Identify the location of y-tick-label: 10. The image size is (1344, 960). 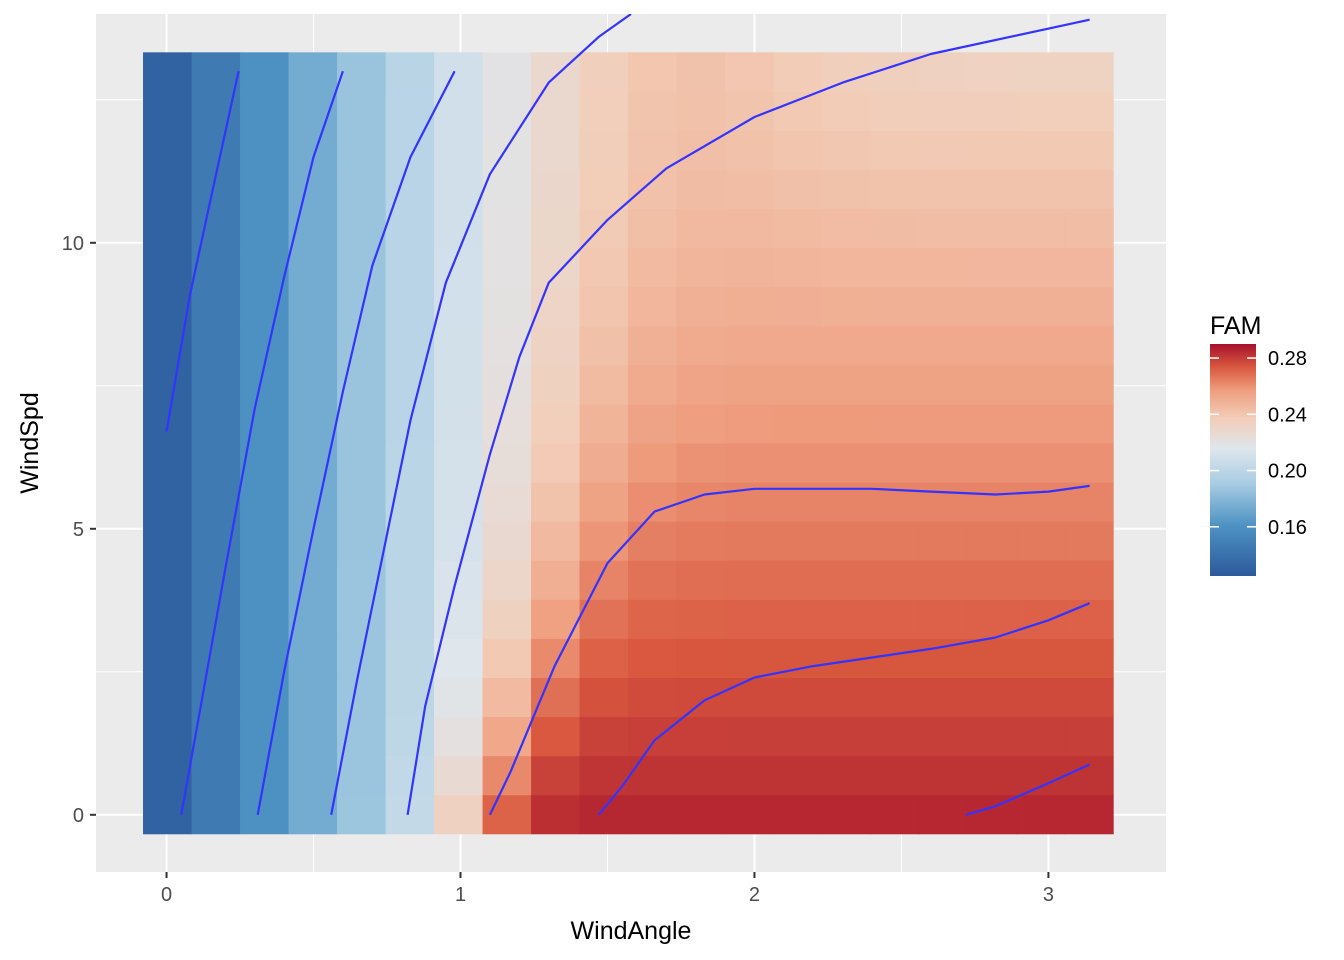
(73, 244).